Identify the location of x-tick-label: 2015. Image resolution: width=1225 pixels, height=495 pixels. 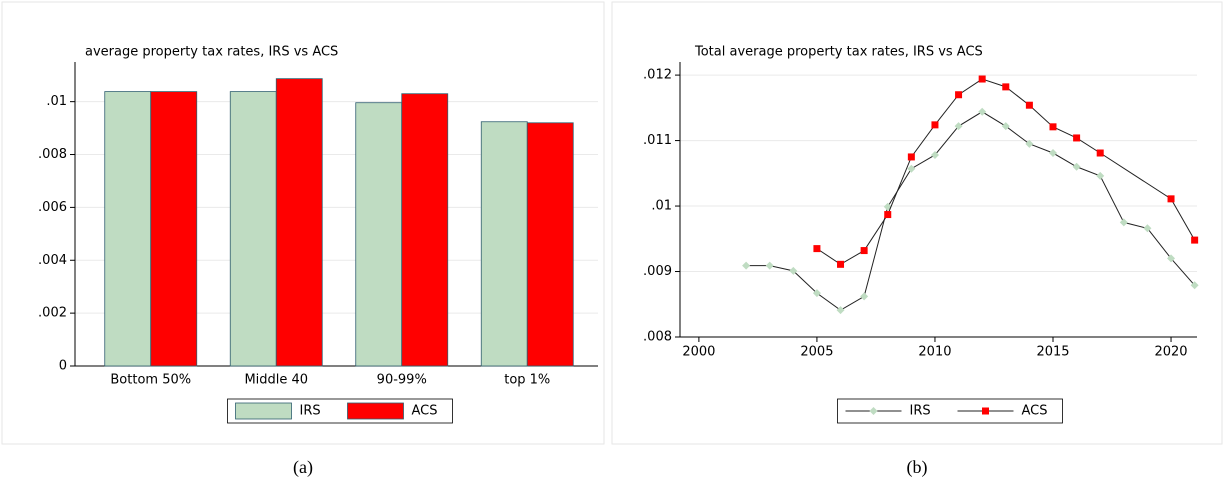
(1052, 352).